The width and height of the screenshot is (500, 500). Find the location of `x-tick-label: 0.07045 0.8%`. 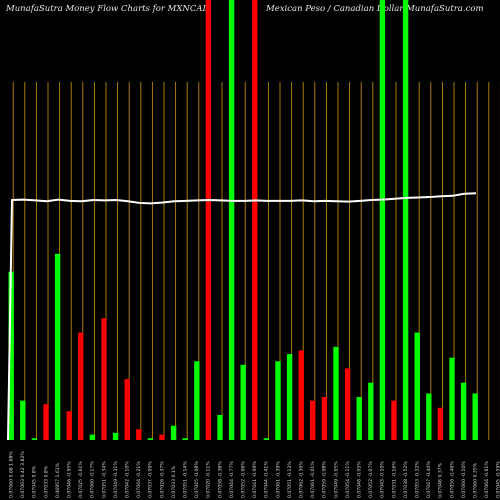

x-tick-label: 0.07045 0.8% is located at coordinates (35, 481).